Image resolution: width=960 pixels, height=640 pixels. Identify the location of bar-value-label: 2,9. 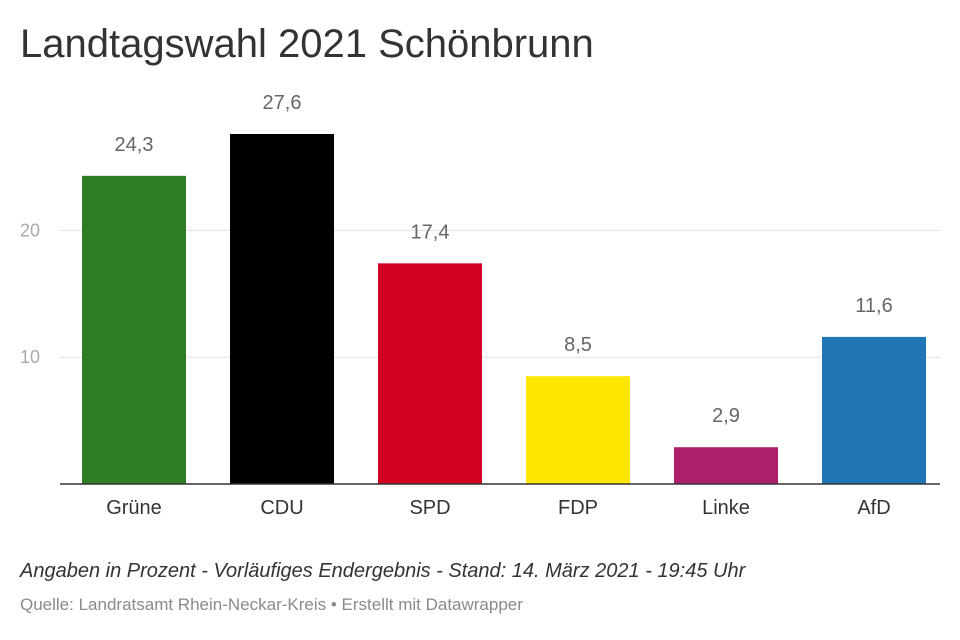
(726, 416).